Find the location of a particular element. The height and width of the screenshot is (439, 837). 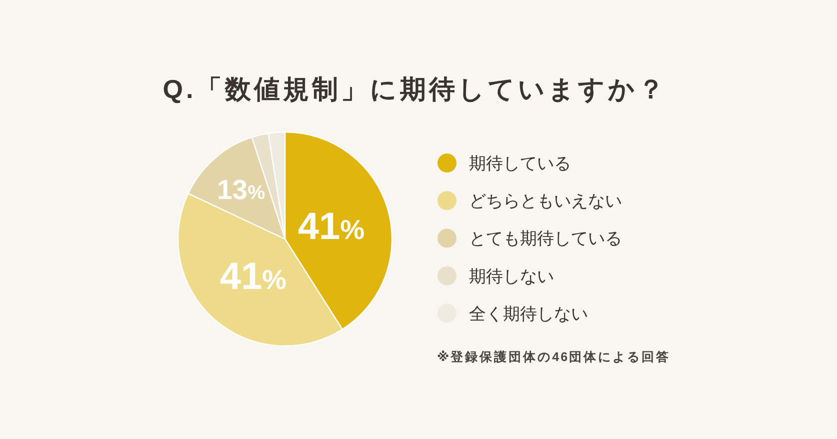

title: Q.「数値規制」に期待していますか？ is located at coordinates (415, 89).